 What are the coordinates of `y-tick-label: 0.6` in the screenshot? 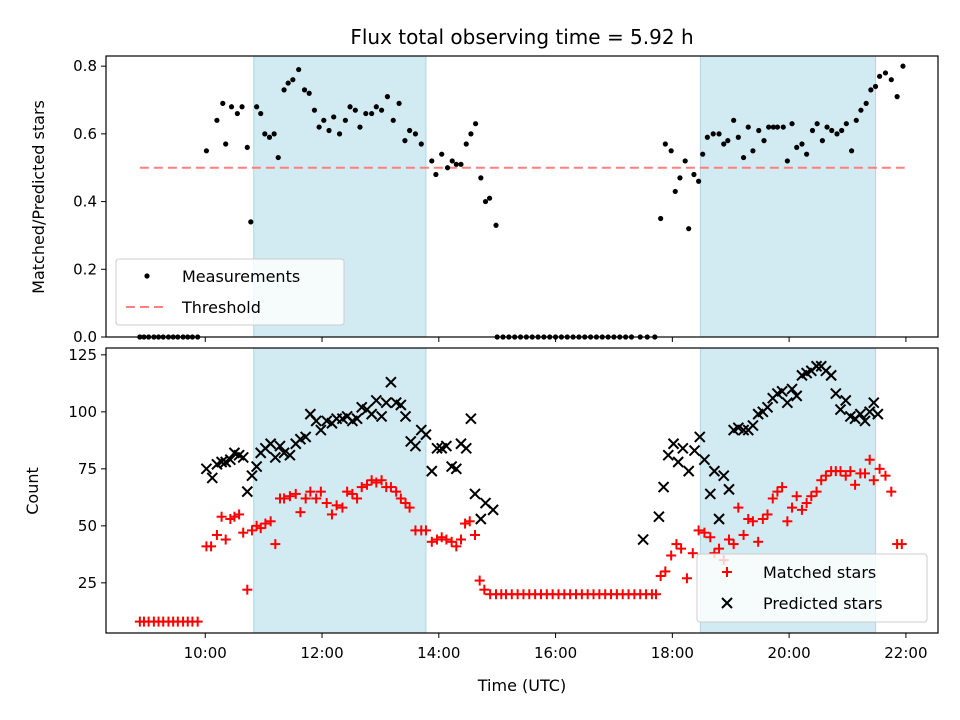 It's located at (85, 134).